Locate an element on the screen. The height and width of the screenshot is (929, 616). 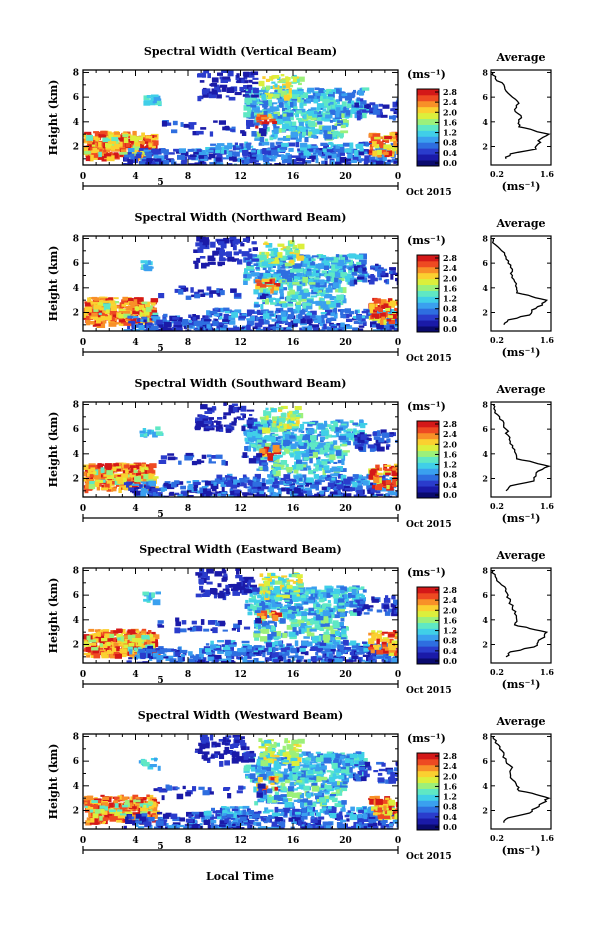
date-label: Oct 2015 is located at coordinates (429, 525).